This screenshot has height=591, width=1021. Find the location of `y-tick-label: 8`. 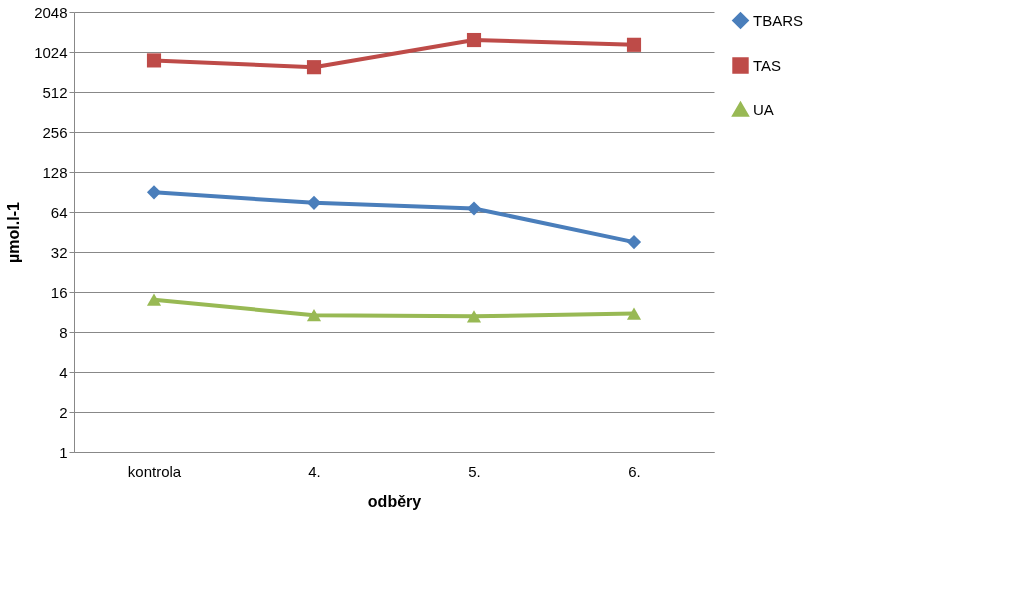

y-tick-label: 8 is located at coordinates (63, 332).